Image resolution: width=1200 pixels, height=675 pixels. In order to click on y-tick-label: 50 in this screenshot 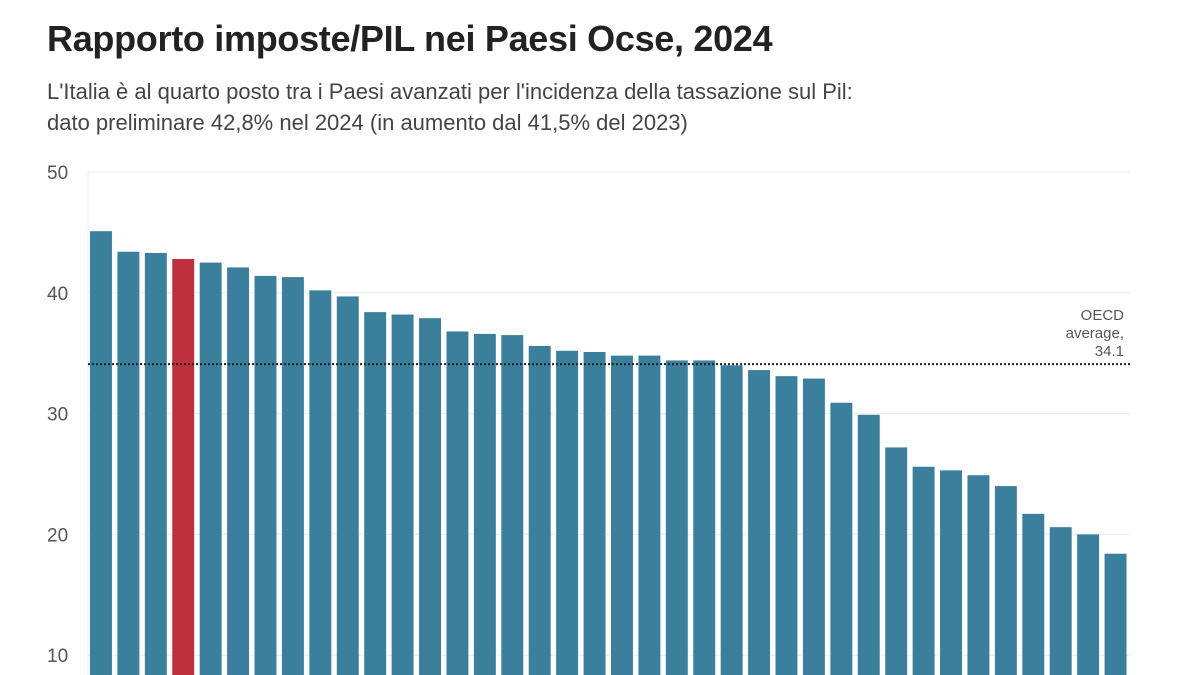, I will do `click(57, 173)`.